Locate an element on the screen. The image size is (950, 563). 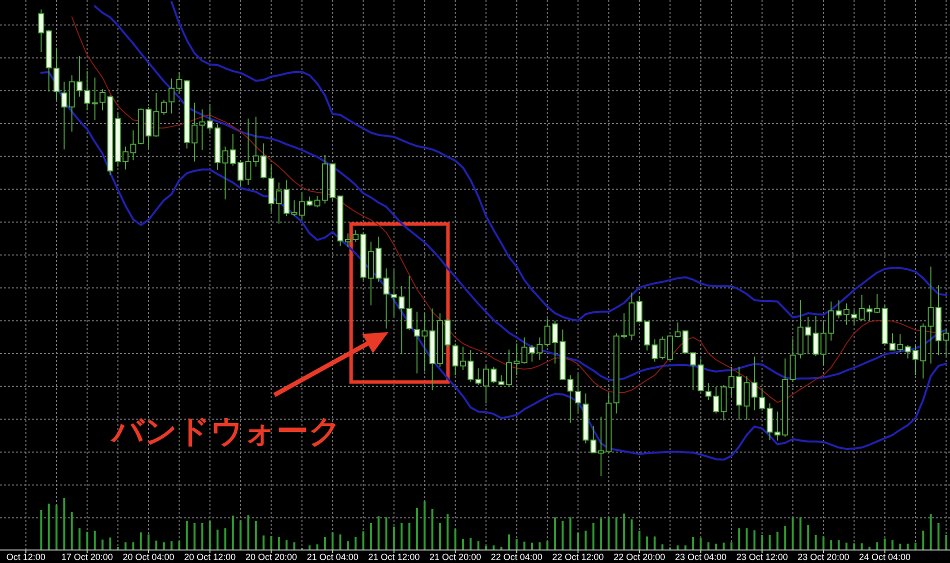
x-tick-label: 21 Oct 12:00 is located at coordinates (394, 557).